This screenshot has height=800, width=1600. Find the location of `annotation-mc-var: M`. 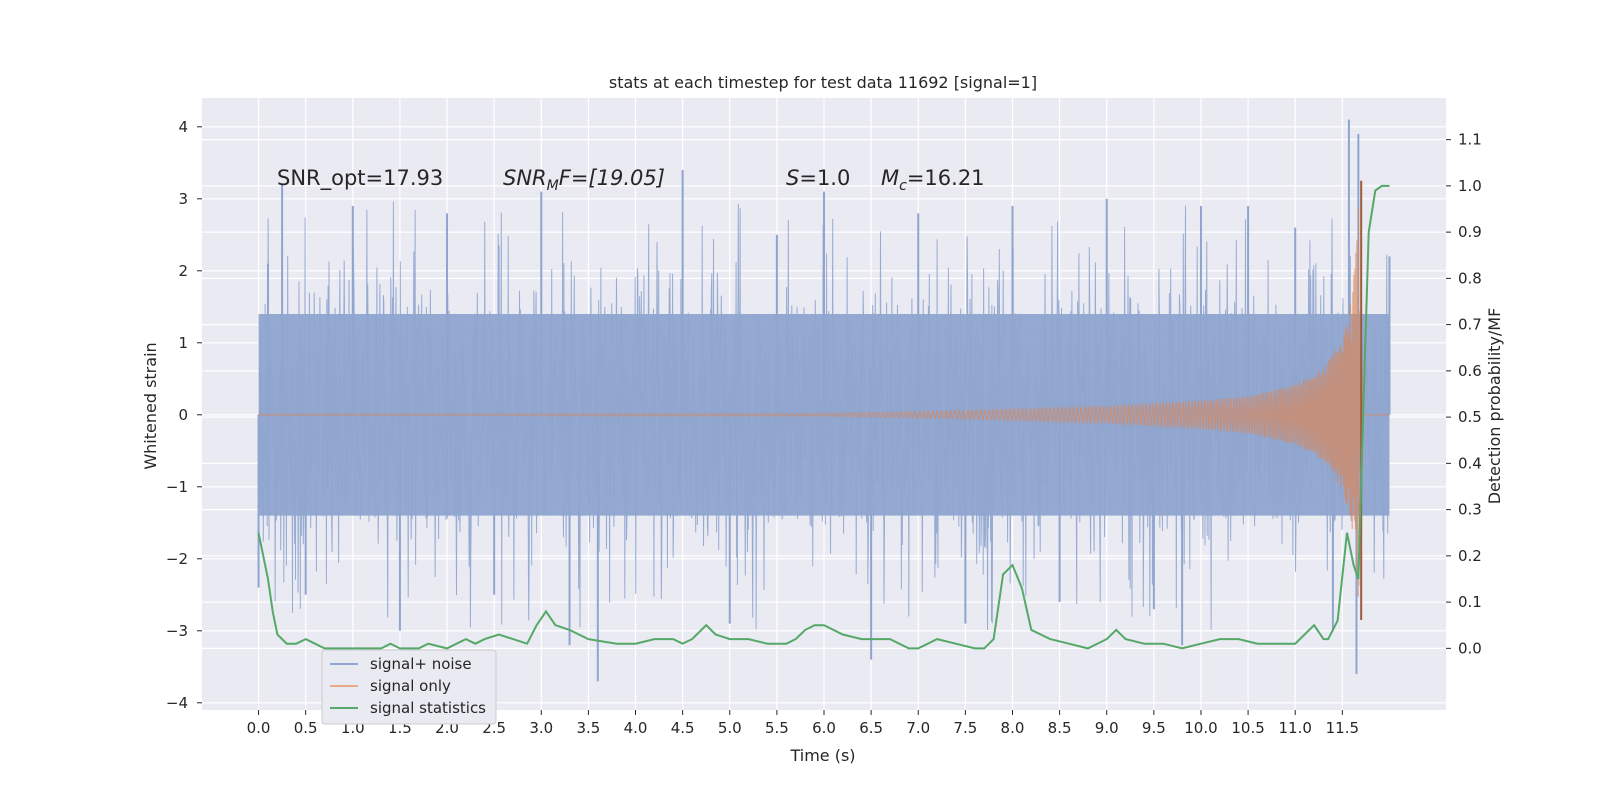

annotation-mc-var: M is located at coordinates (890, 178).